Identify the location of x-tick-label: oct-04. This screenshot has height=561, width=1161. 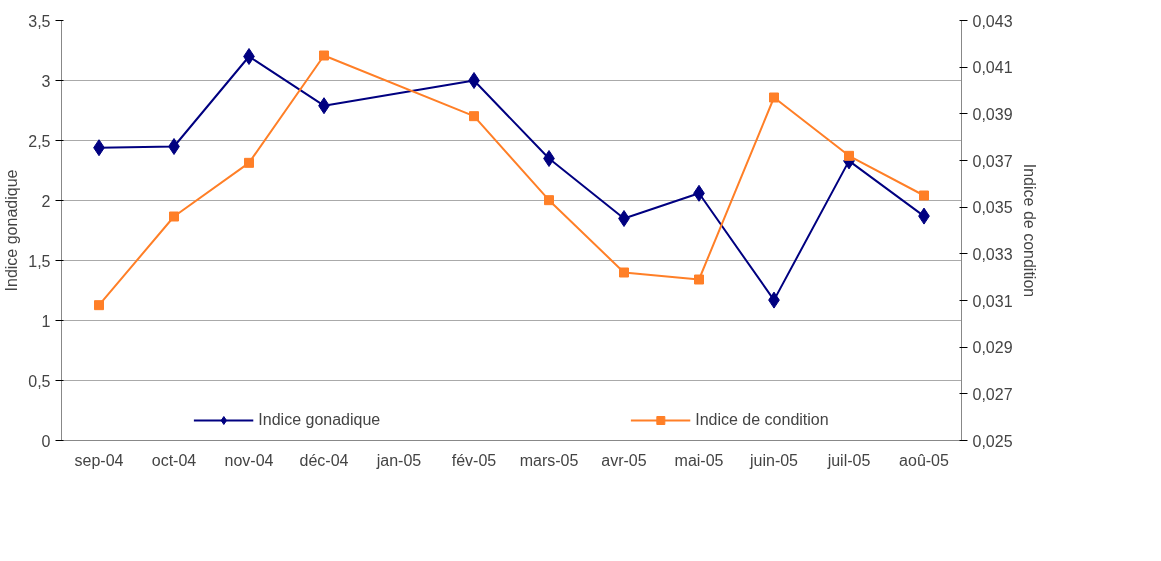
(174, 460).